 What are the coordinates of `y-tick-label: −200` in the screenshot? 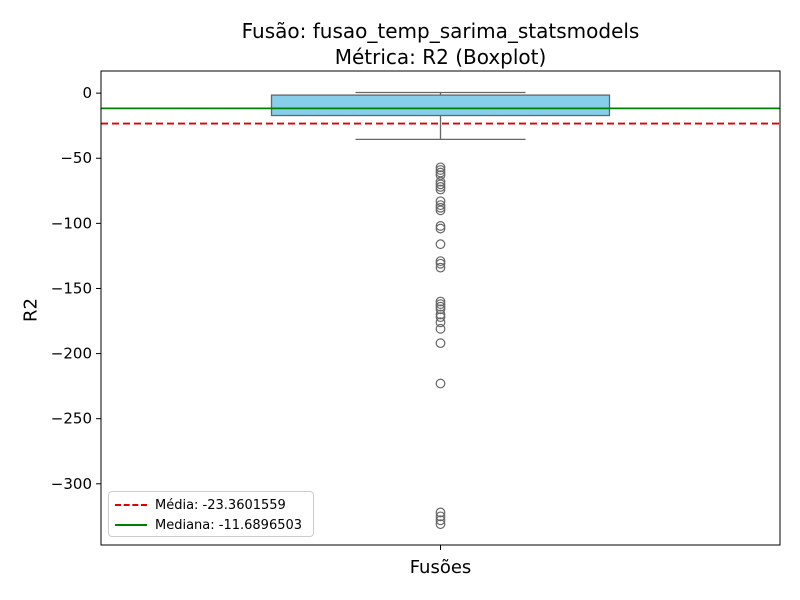 It's located at (71, 354).